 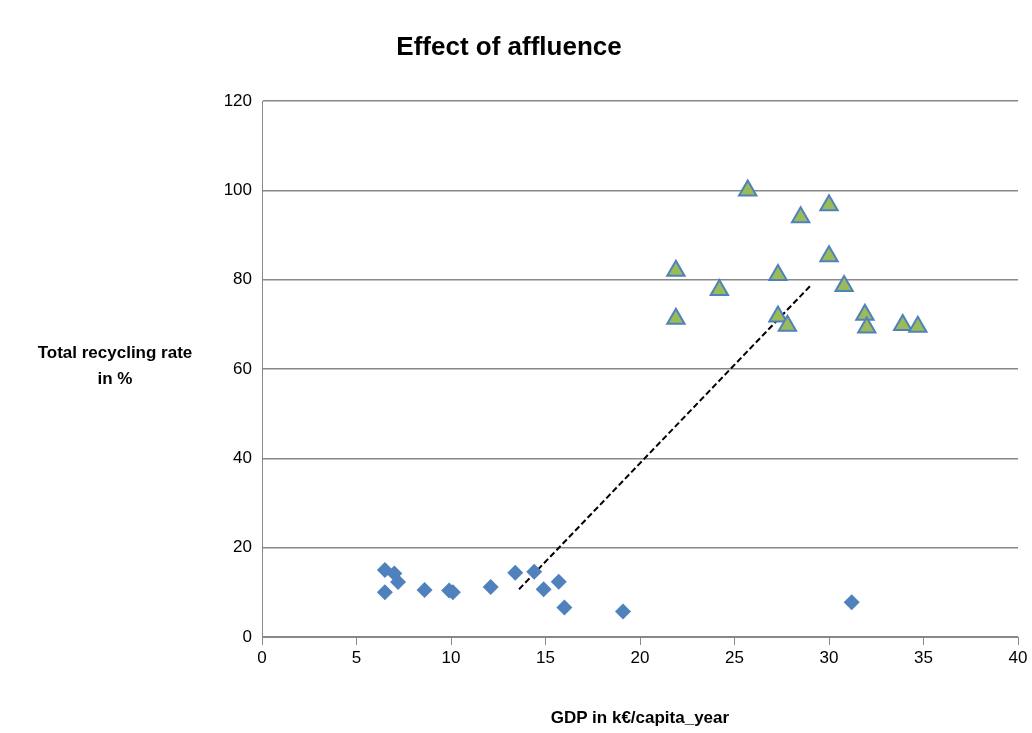 I want to click on y-axis-title: Total recycling rate in %, so click(x=115, y=366).